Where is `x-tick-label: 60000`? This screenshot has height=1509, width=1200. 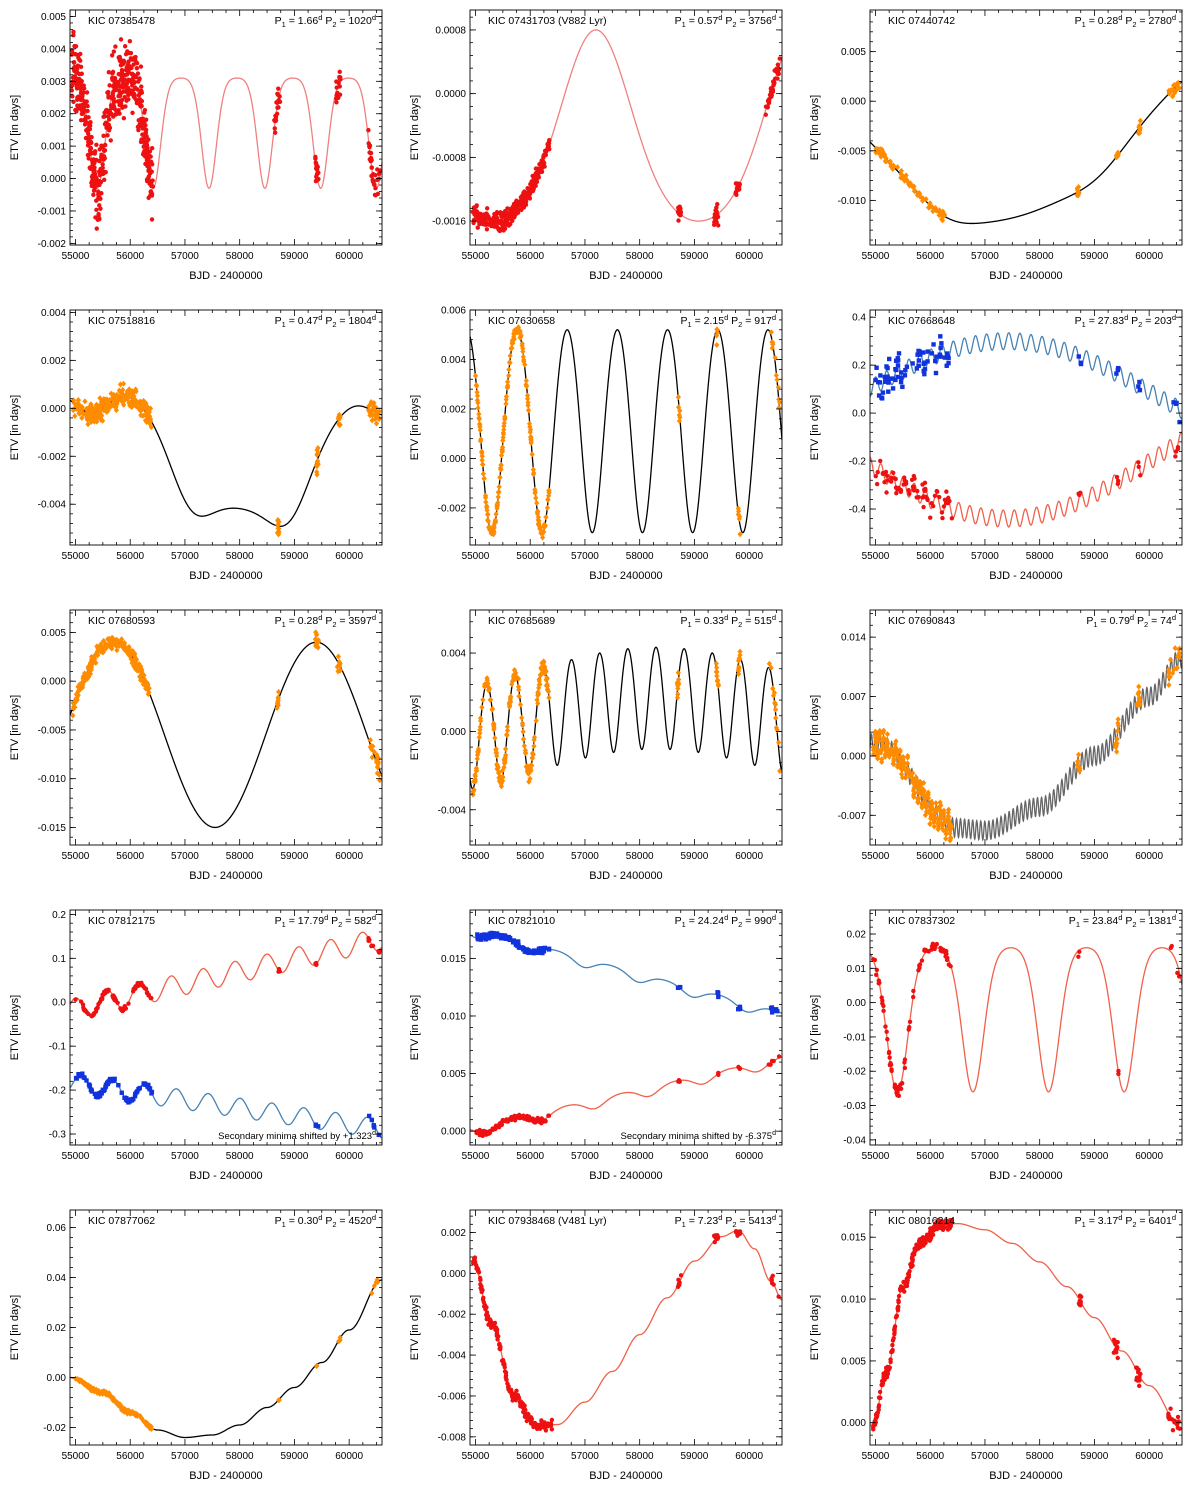 x-tick-label: 60000 is located at coordinates (349, 856).